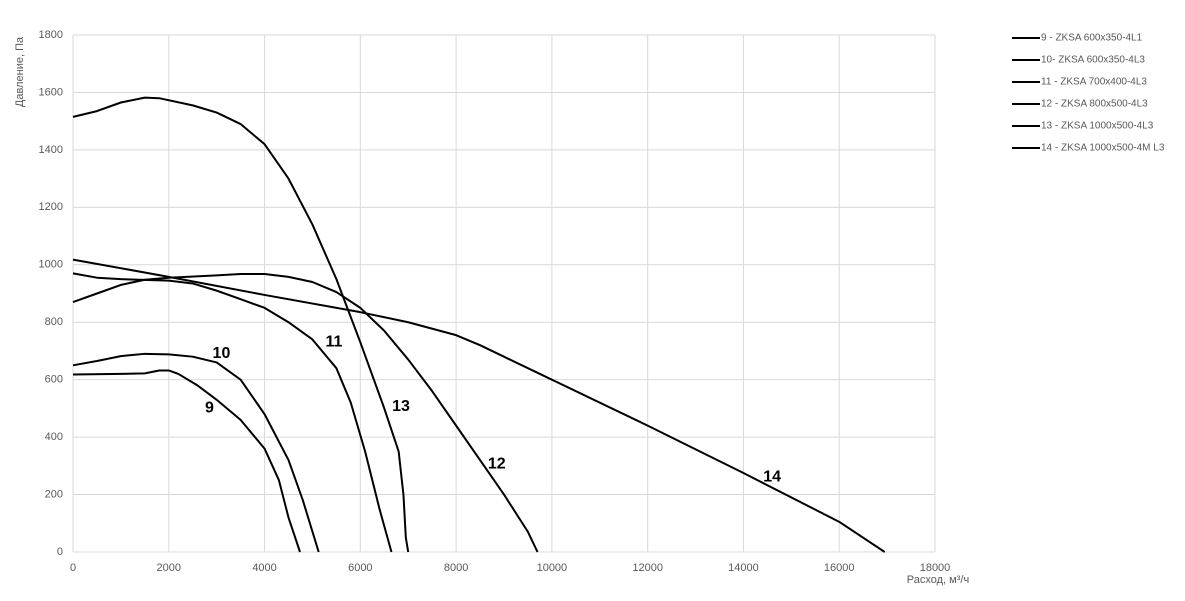 The height and width of the screenshot is (601, 1185). What do you see at coordinates (334, 342) in the screenshot?
I see `curve-label: 11` at bounding box center [334, 342].